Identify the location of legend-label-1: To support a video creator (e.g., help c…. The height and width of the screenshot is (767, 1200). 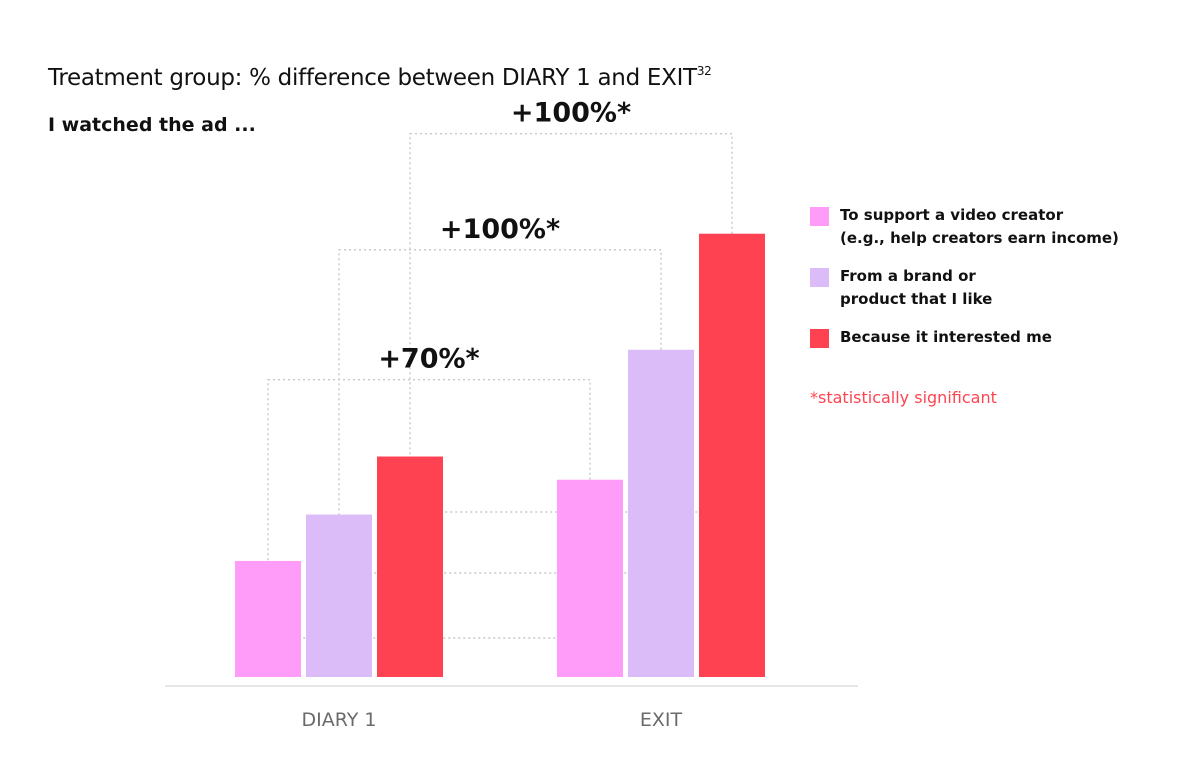
(979, 226).